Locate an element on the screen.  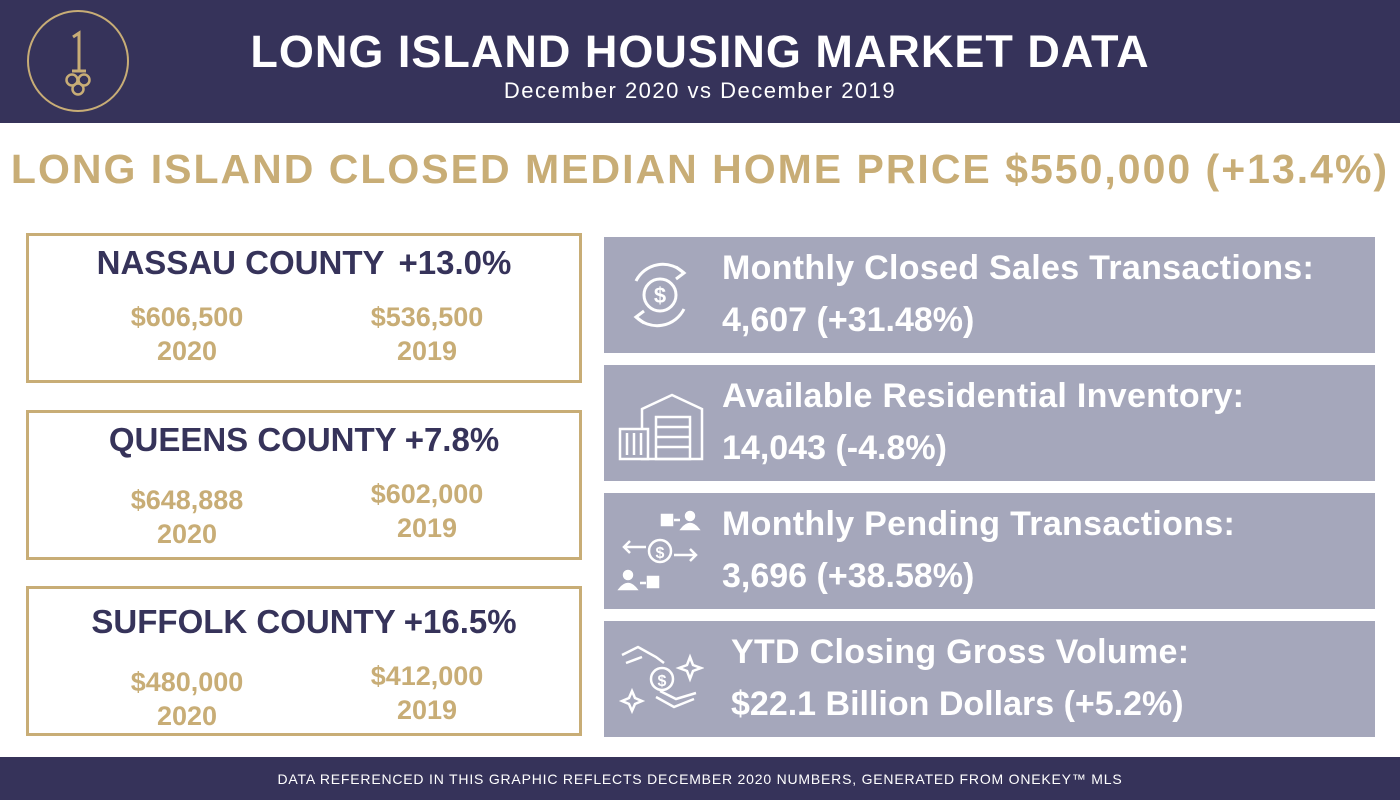
county-title: NASSAU COUNTY +13.0% is located at coordinates (304, 263).